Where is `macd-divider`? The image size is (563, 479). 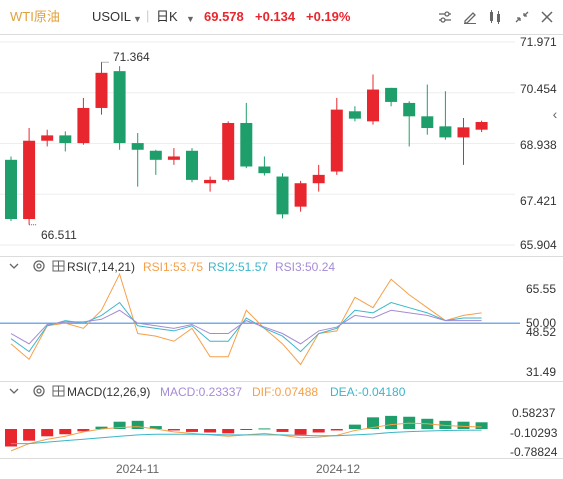 macd-divider is located at coordinates (281, 381).